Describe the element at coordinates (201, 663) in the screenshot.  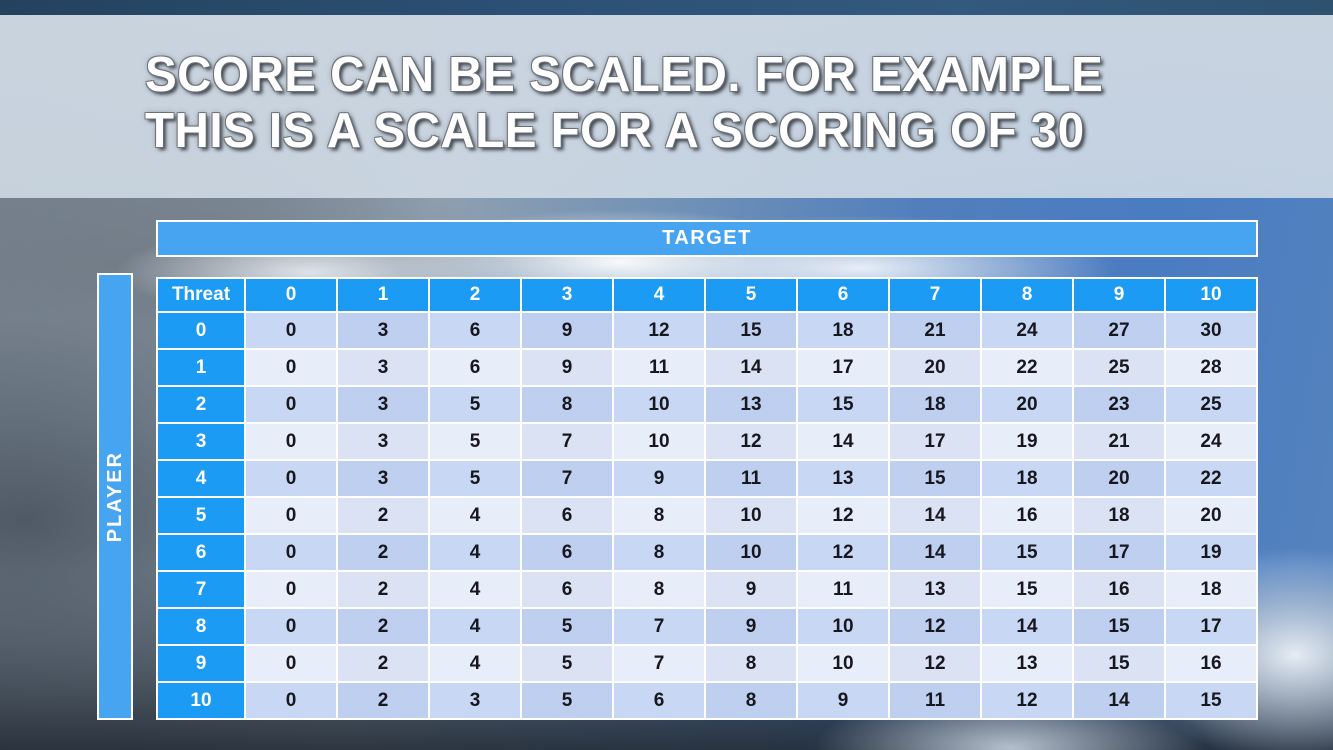
I see `row-header-cell: 9` at that location.